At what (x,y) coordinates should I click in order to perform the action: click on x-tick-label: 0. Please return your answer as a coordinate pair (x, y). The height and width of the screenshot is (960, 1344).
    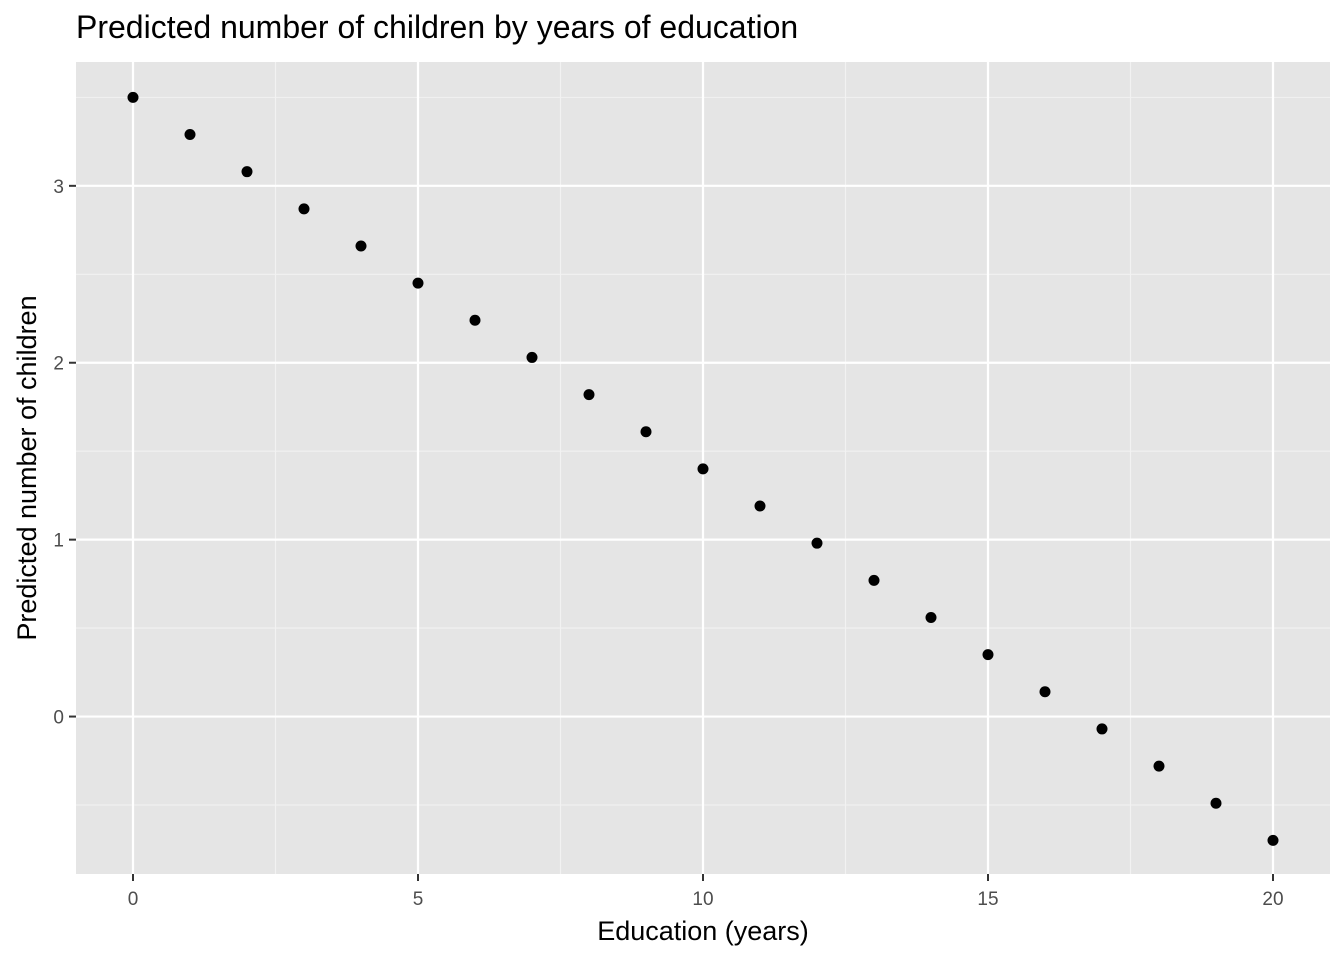
    Looking at the image, I should click on (133, 899).